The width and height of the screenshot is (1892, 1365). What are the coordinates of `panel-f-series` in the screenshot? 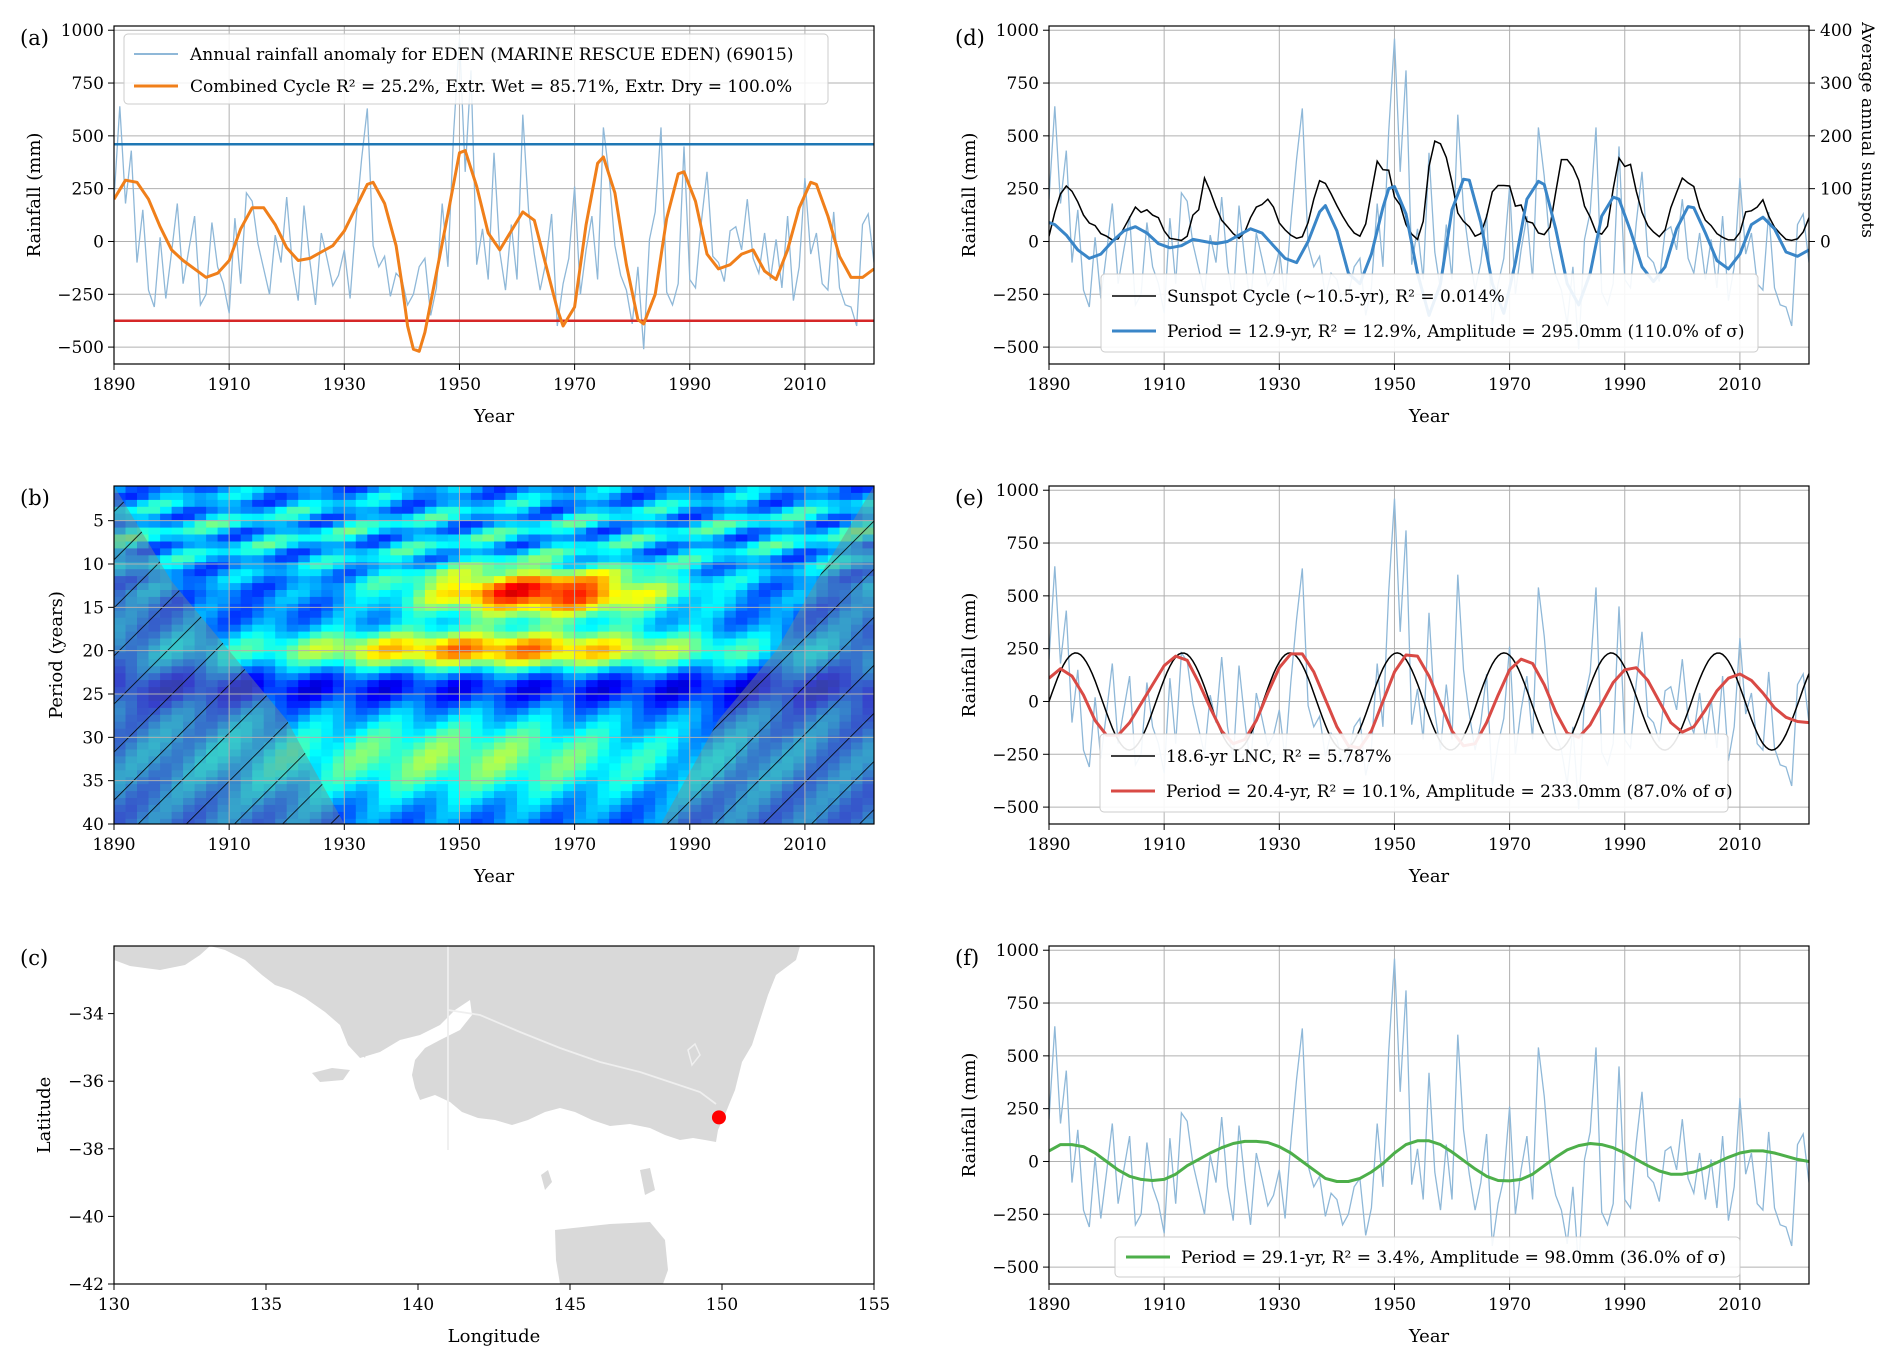 It's located at (1429, 1114).